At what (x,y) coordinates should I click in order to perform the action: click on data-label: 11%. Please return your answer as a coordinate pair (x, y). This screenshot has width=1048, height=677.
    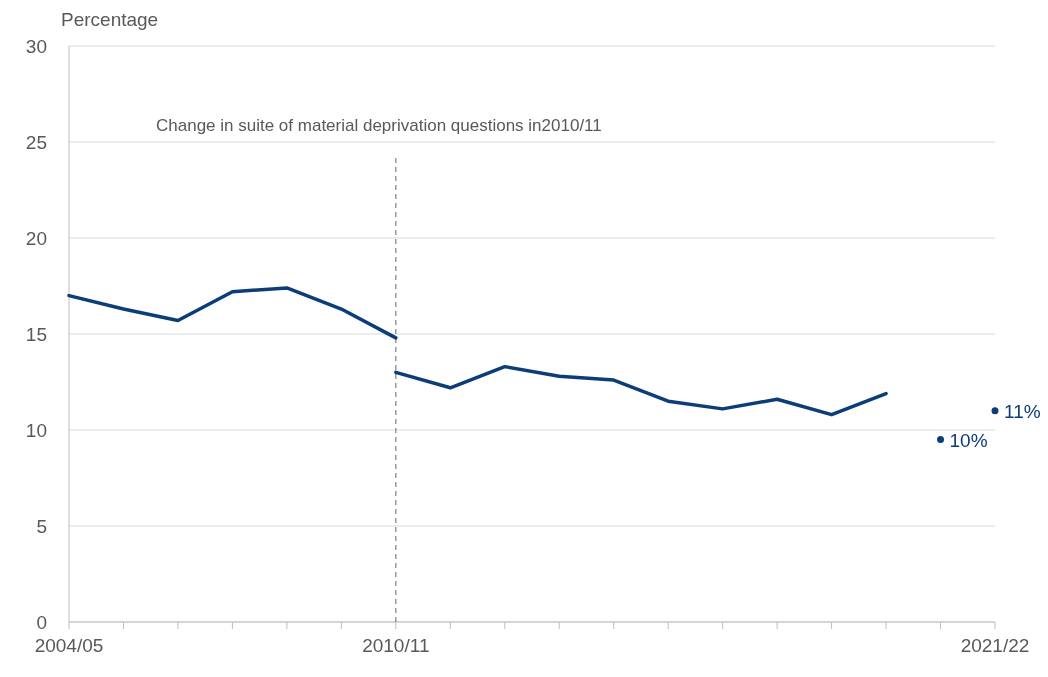
    Looking at the image, I should click on (1022, 411).